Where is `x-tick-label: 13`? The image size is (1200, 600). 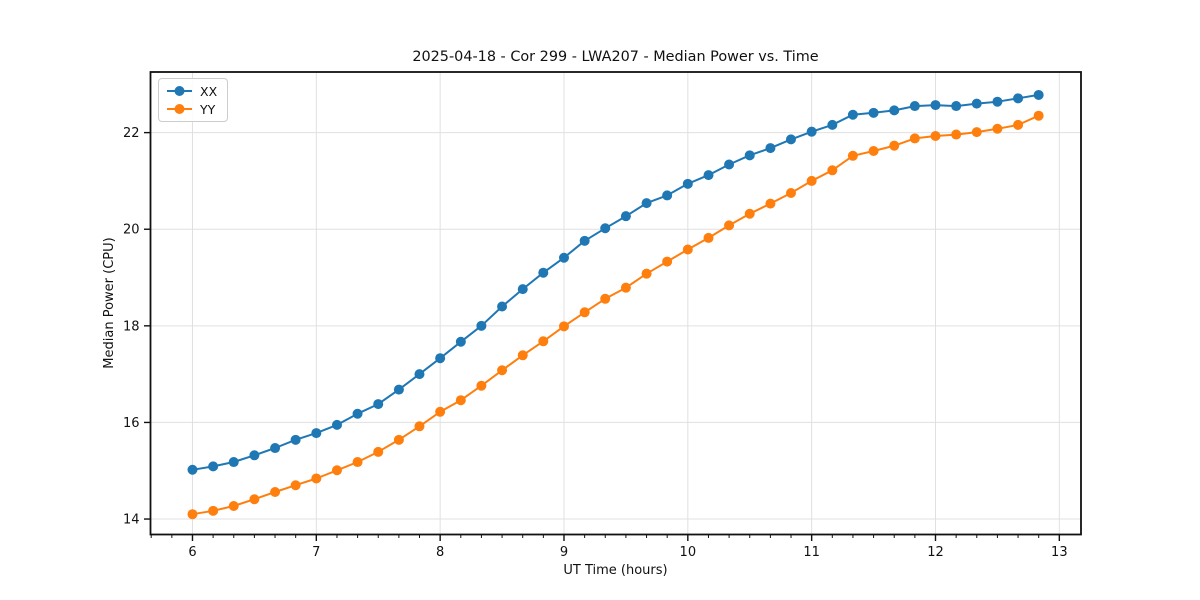
x-tick-label: 13 is located at coordinates (1059, 552).